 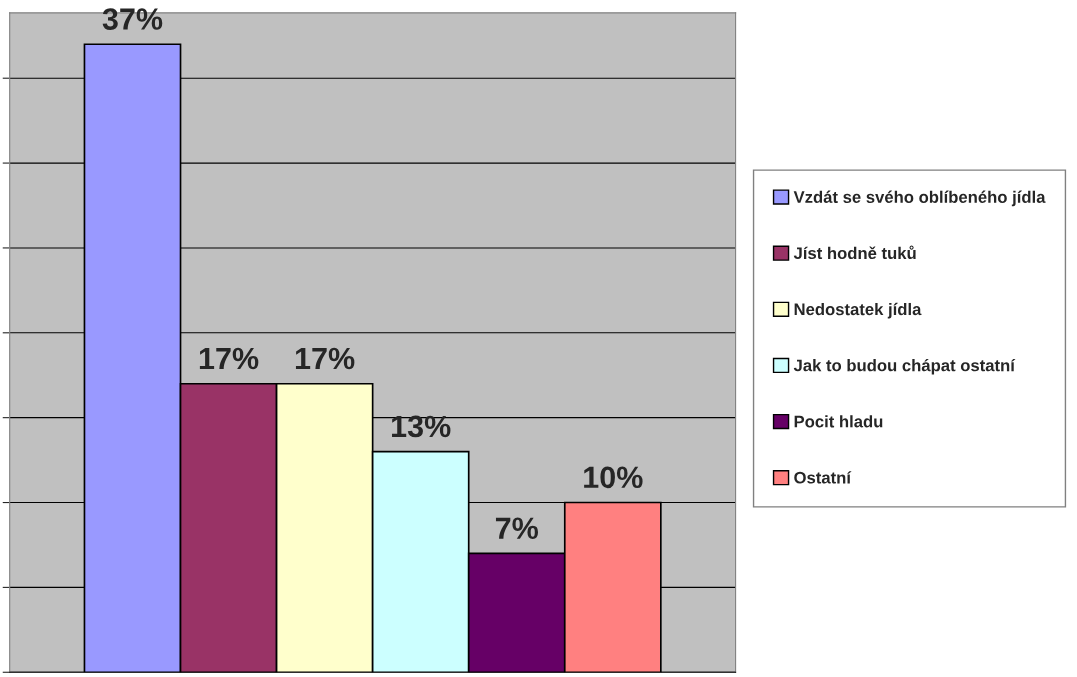 I want to click on legend-label: Jak to budou chápat ostatní, so click(x=904, y=366).